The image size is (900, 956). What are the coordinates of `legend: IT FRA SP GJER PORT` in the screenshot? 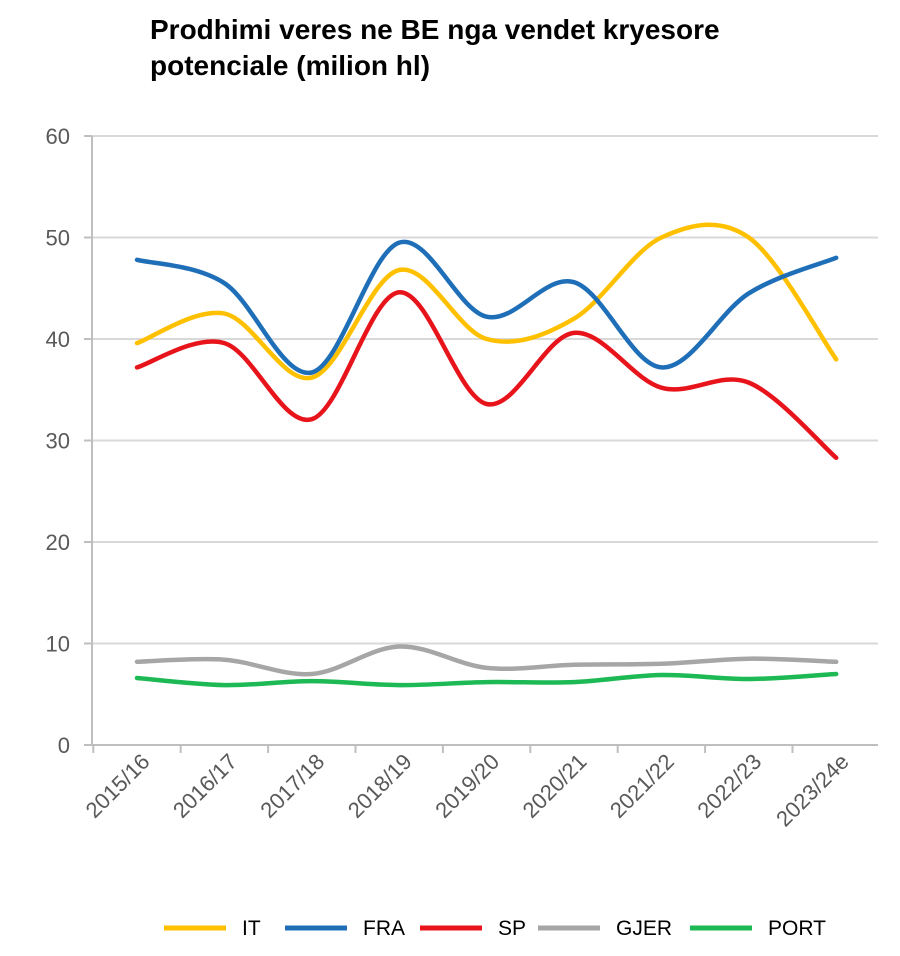 It's located at (495, 928).